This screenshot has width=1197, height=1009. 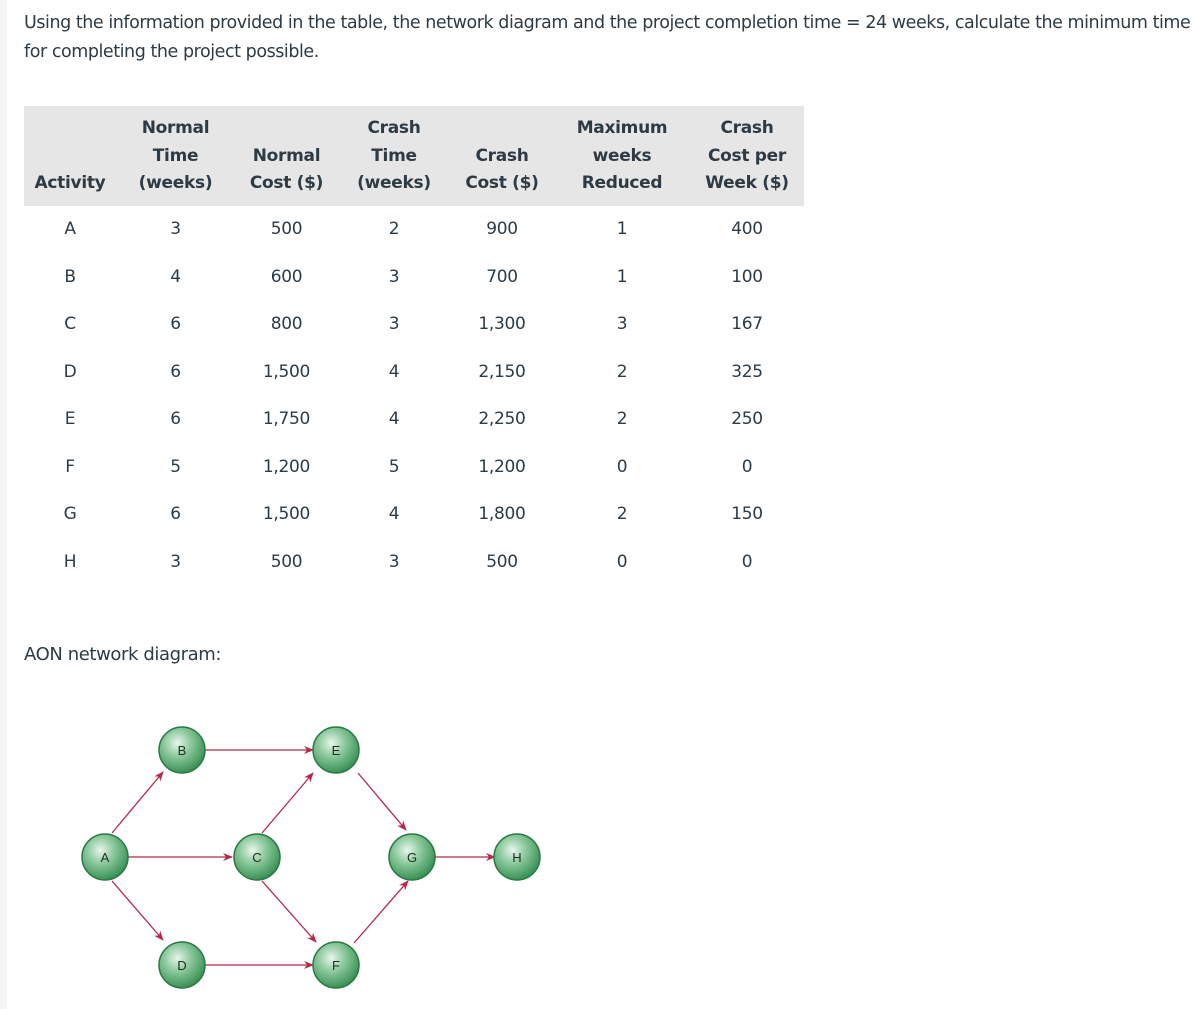 What do you see at coordinates (502, 324) in the screenshot?
I see `cell-crash-cost: 1,300` at bounding box center [502, 324].